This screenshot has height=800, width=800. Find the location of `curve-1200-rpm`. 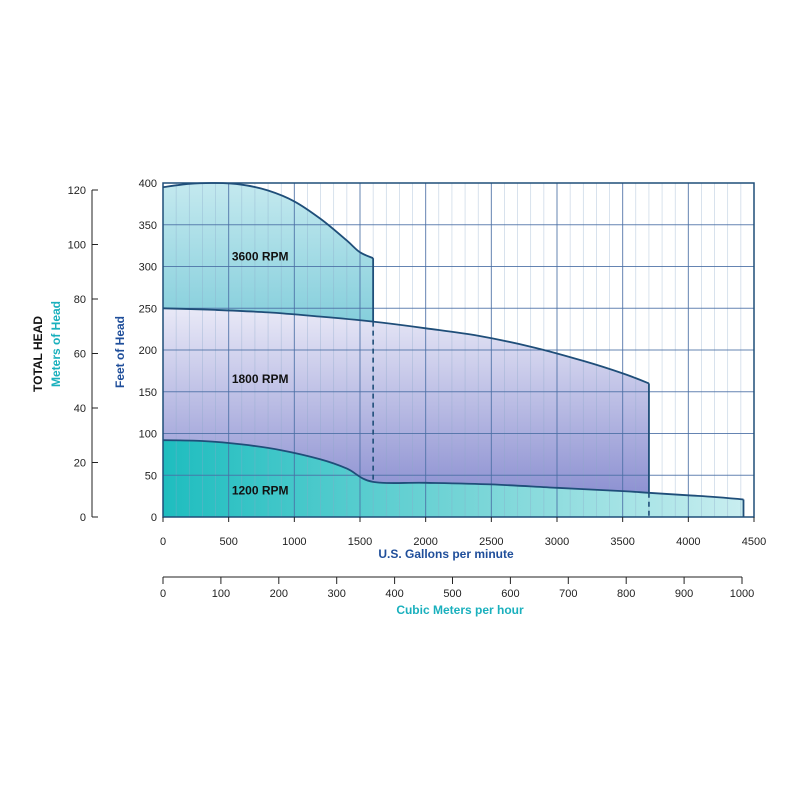

curve-1200-rpm is located at coordinates (453, 470).